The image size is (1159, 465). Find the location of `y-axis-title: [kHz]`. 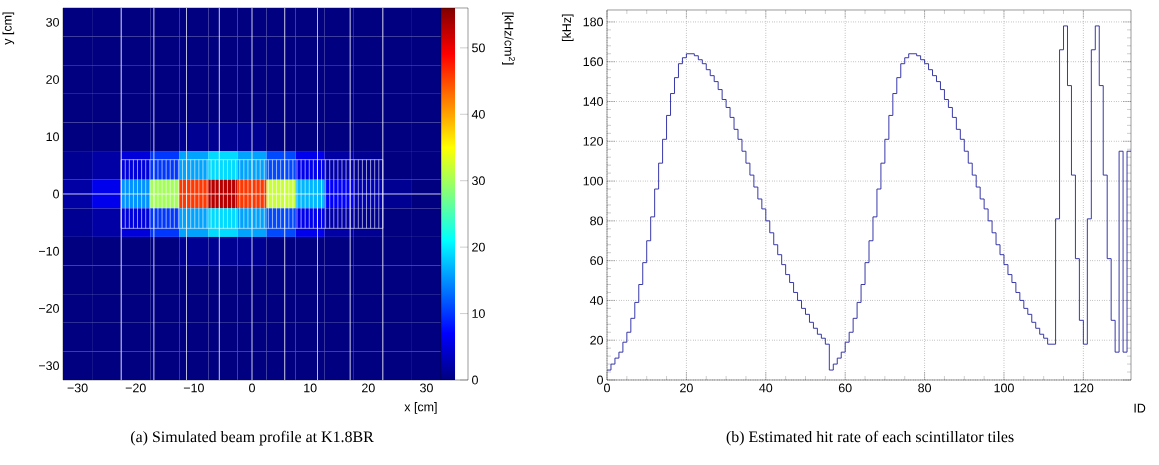

y-axis-title: [kHz] is located at coordinates (567, 27).